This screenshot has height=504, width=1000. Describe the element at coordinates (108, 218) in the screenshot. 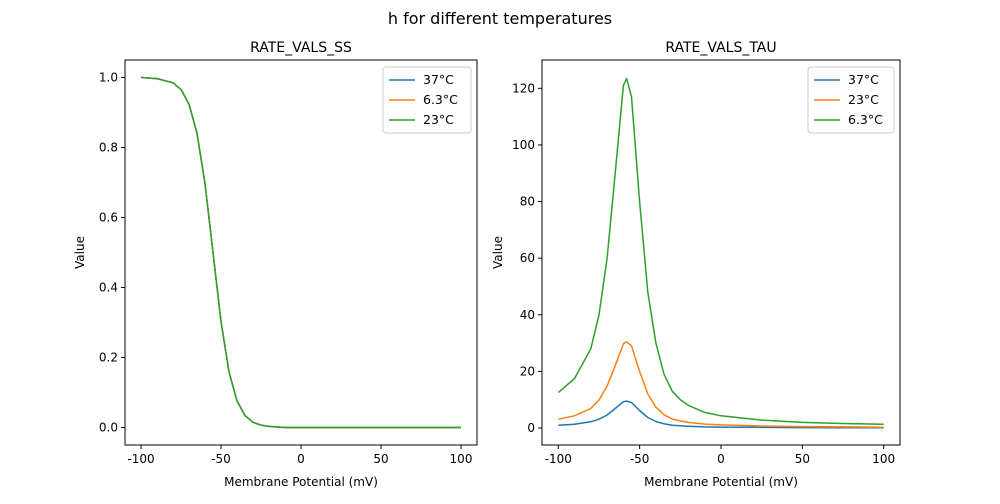

I see `y-tick-label: 0.6` at that location.